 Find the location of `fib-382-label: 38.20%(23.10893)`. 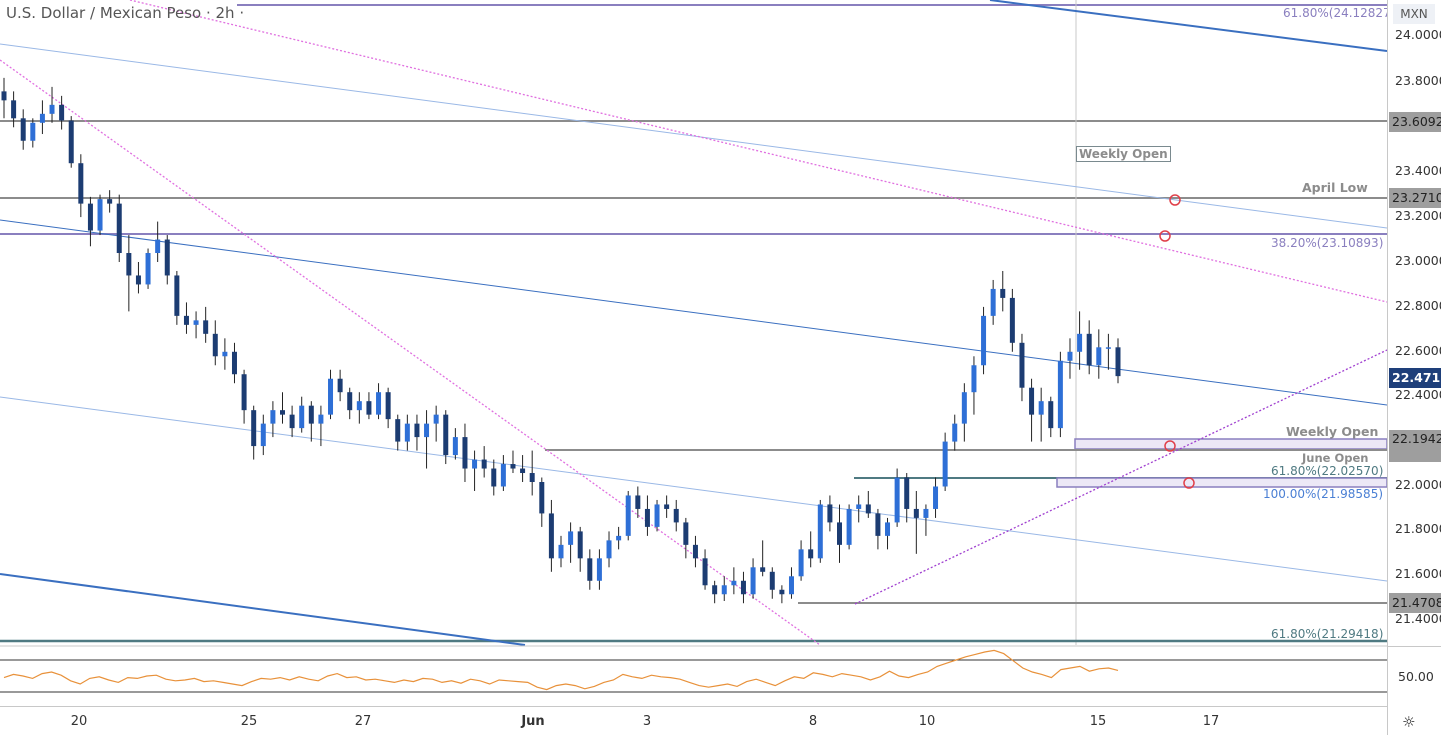

fib-382-label: 38.20%(23.10893) is located at coordinates (1327, 243).